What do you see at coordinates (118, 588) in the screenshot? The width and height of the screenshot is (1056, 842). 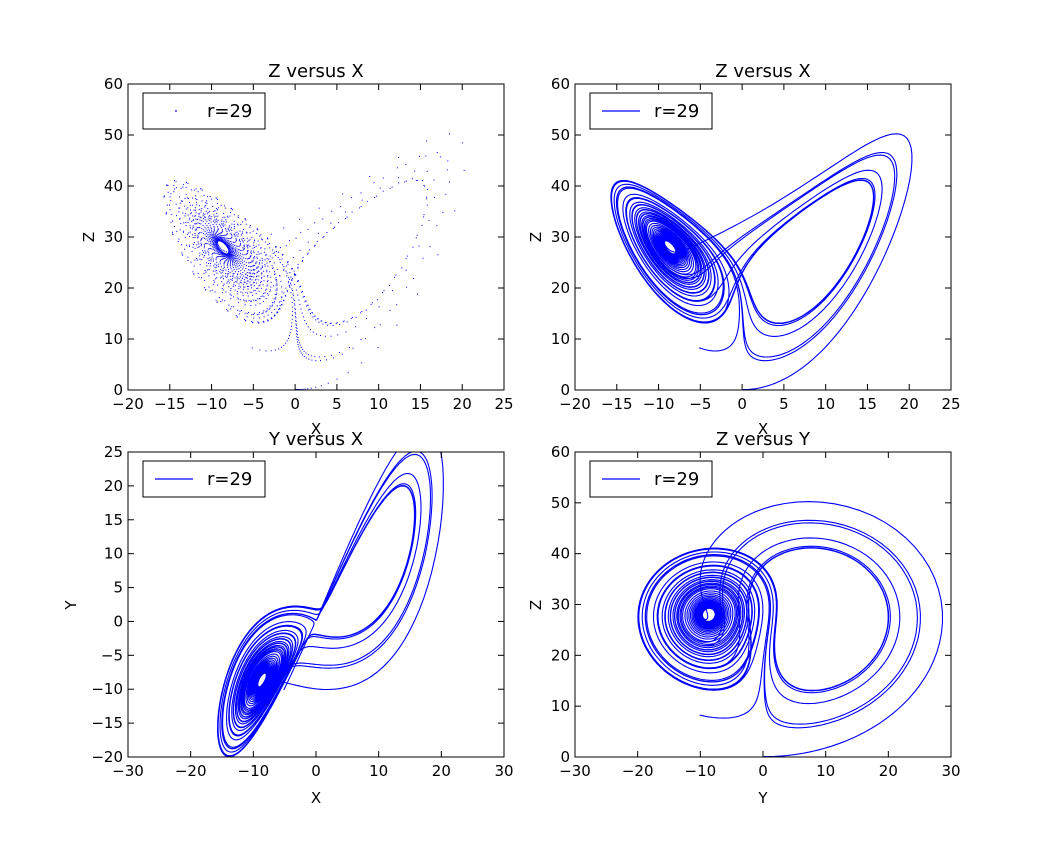 I see `y-tick-label: 5` at bounding box center [118, 588].